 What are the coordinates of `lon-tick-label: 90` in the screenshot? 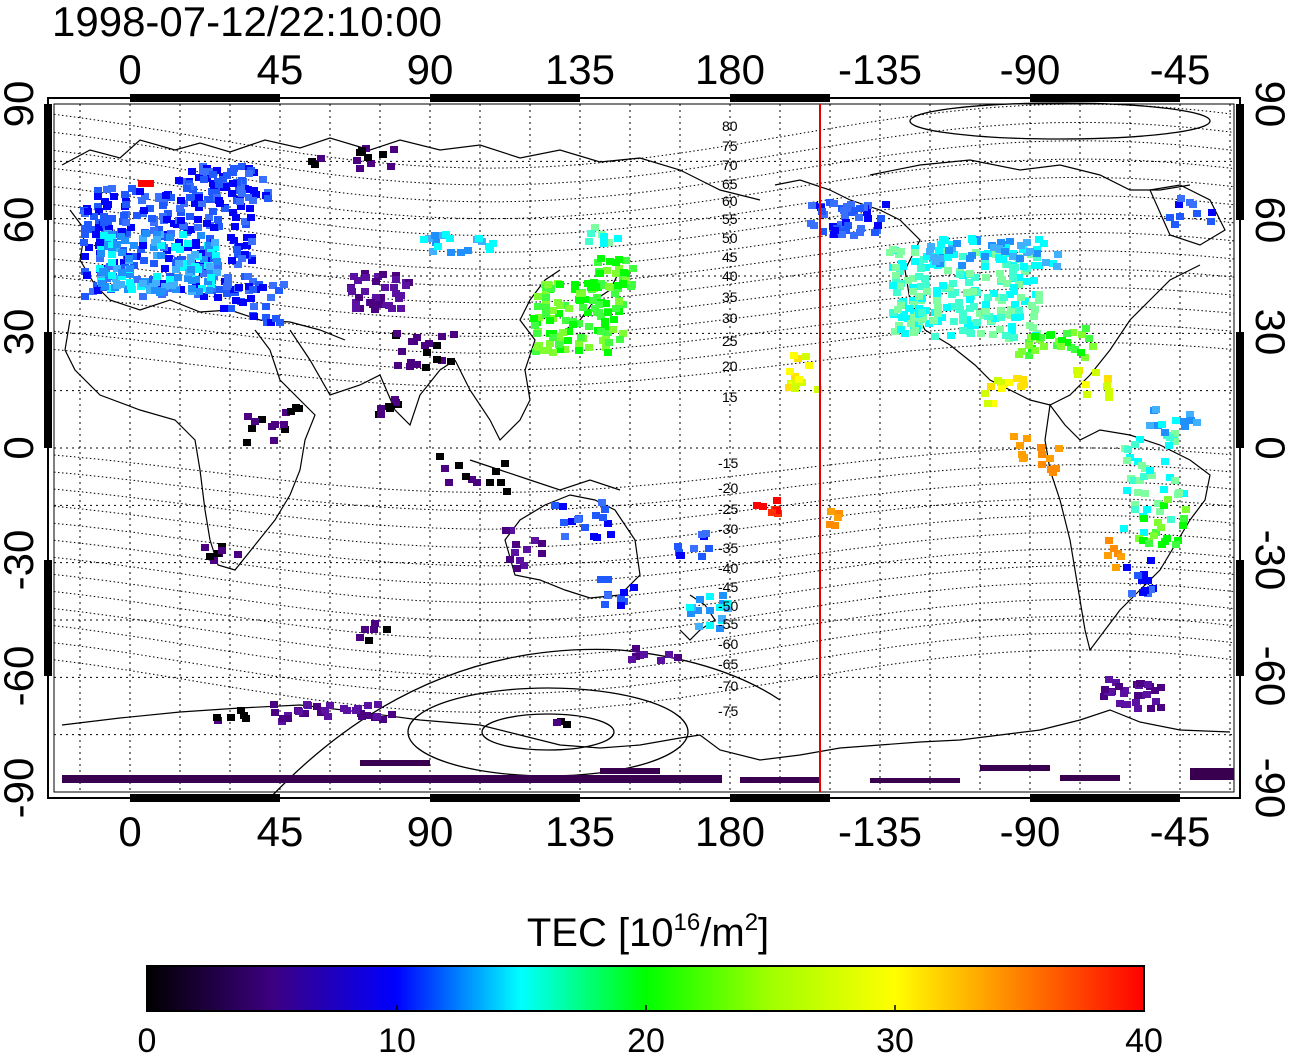 It's located at (430, 69).